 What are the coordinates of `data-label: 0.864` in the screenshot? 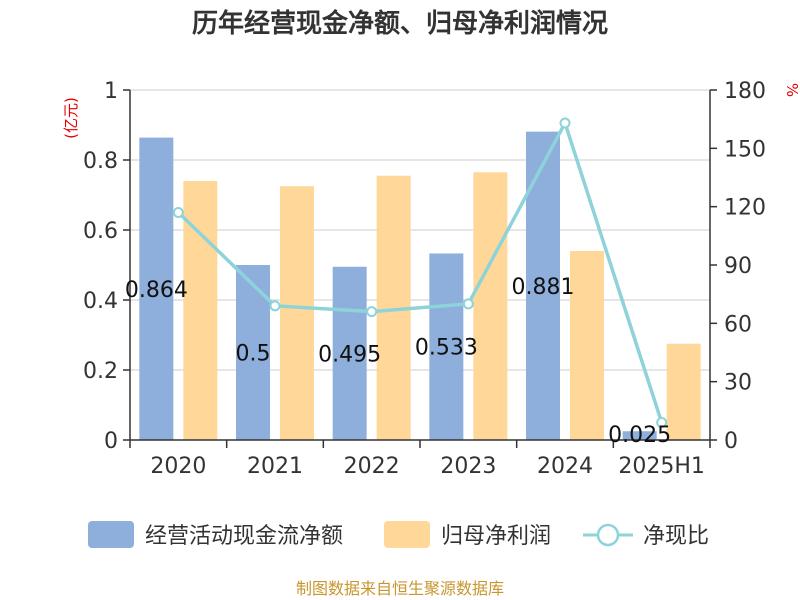 It's located at (156, 290).